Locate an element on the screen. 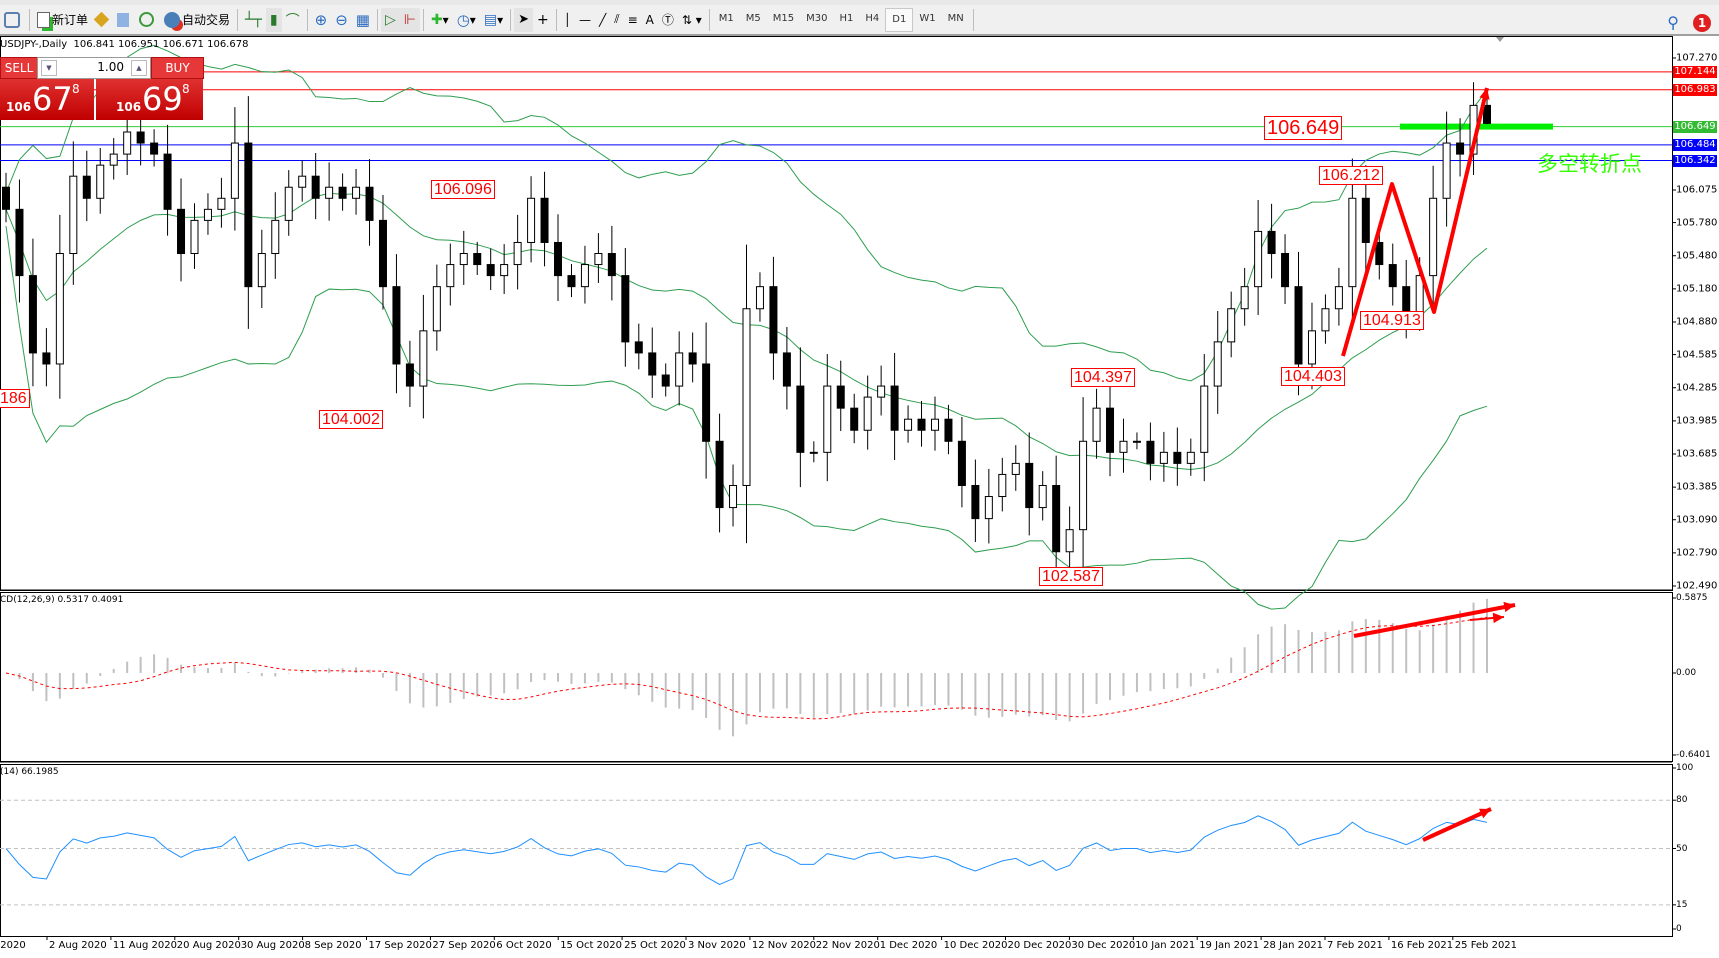  date-axis-label: 27 Sep 2020 is located at coordinates (464, 945).